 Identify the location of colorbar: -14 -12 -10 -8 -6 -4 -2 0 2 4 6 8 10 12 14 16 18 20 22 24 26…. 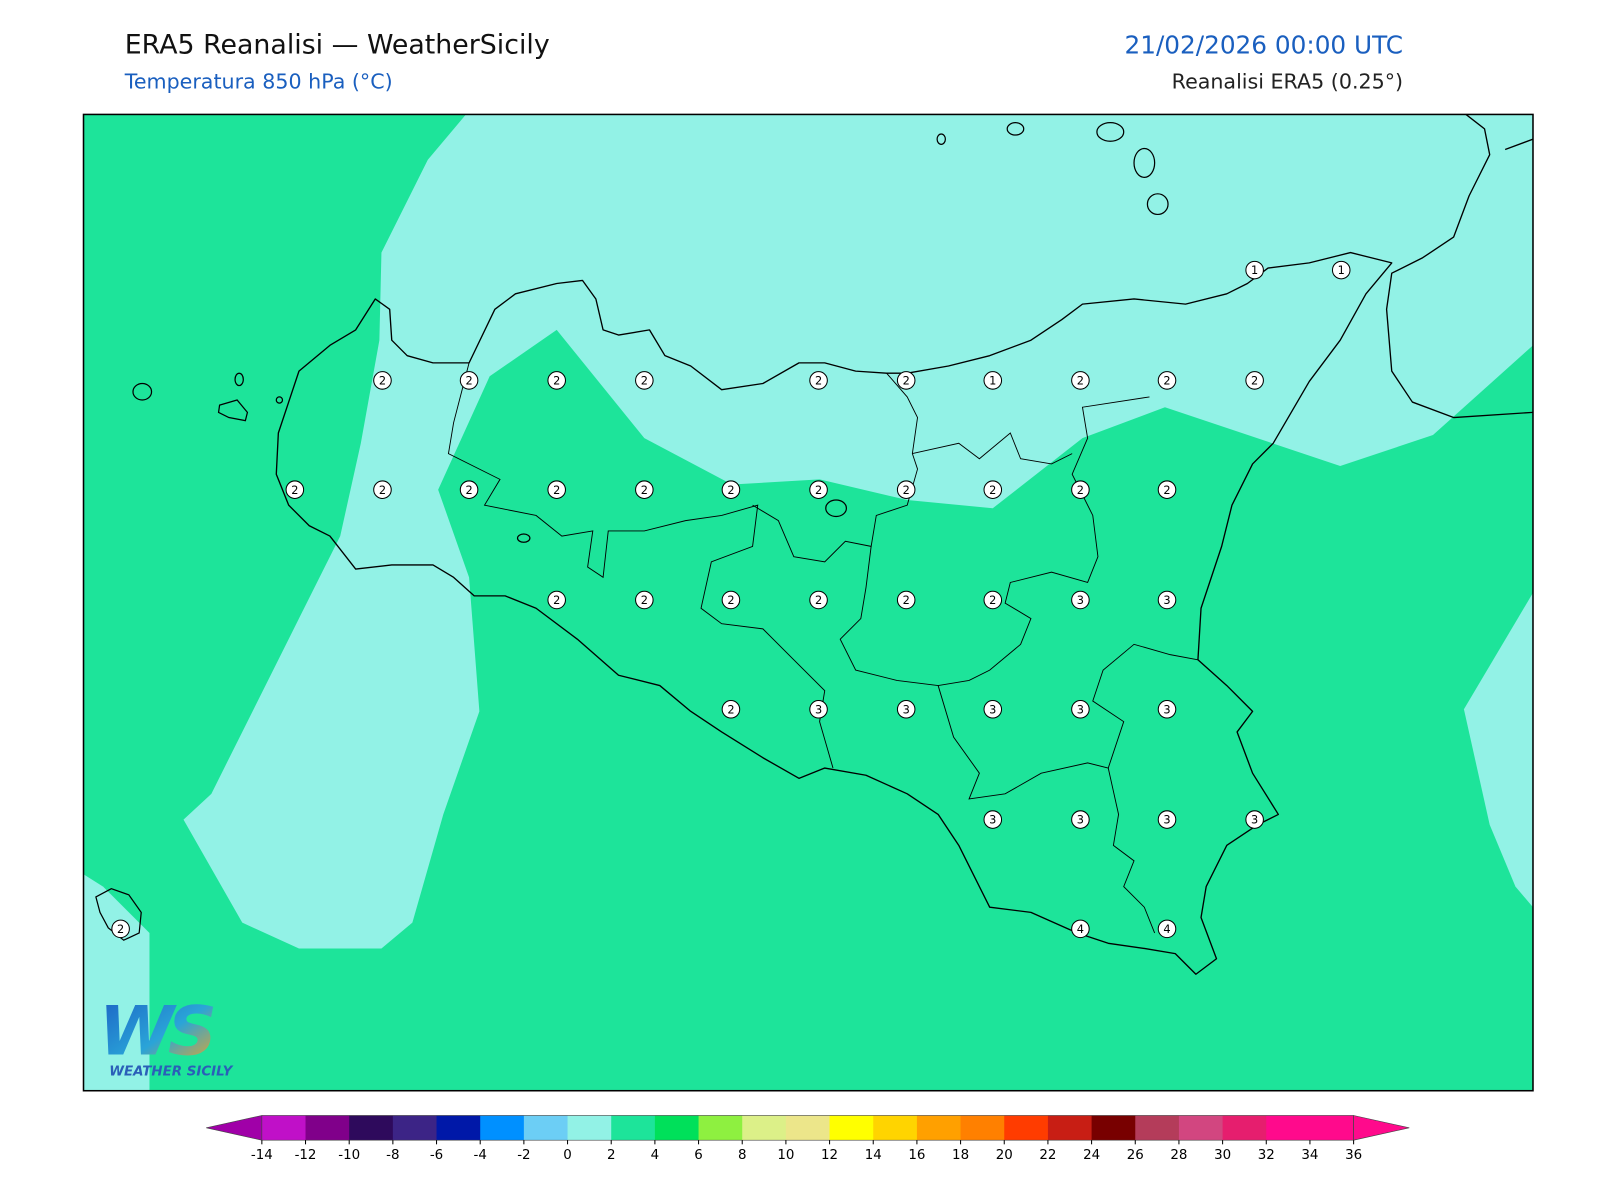
(808, 1139).